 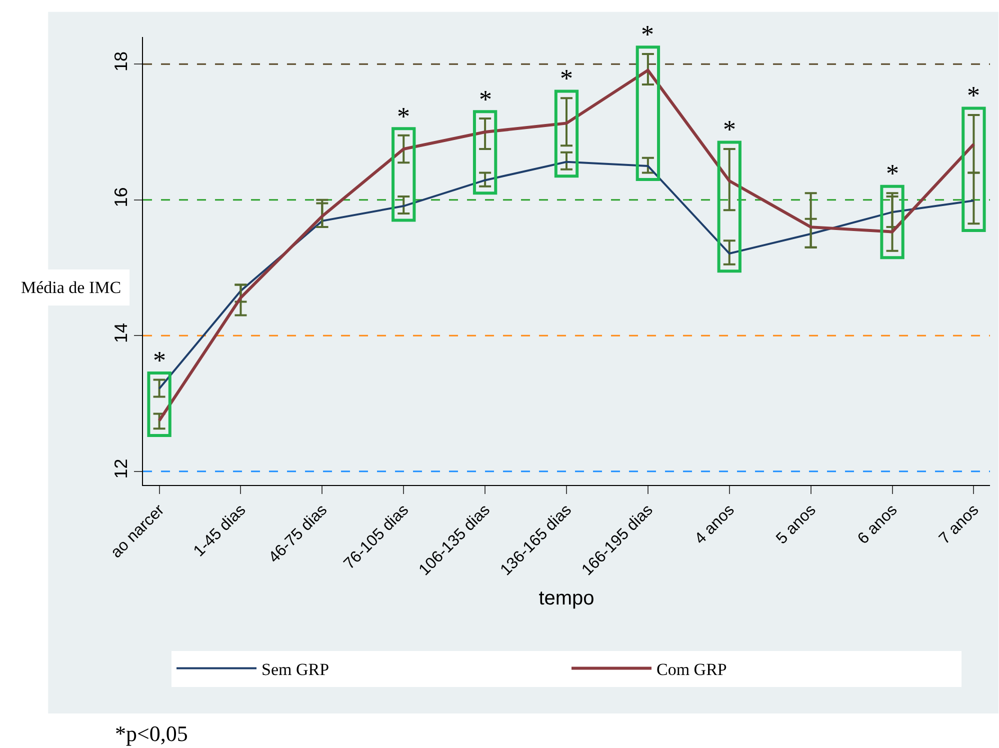 What do you see at coordinates (566, 599) in the screenshot?
I see `x-axis-title: tempo` at bounding box center [566, 599].